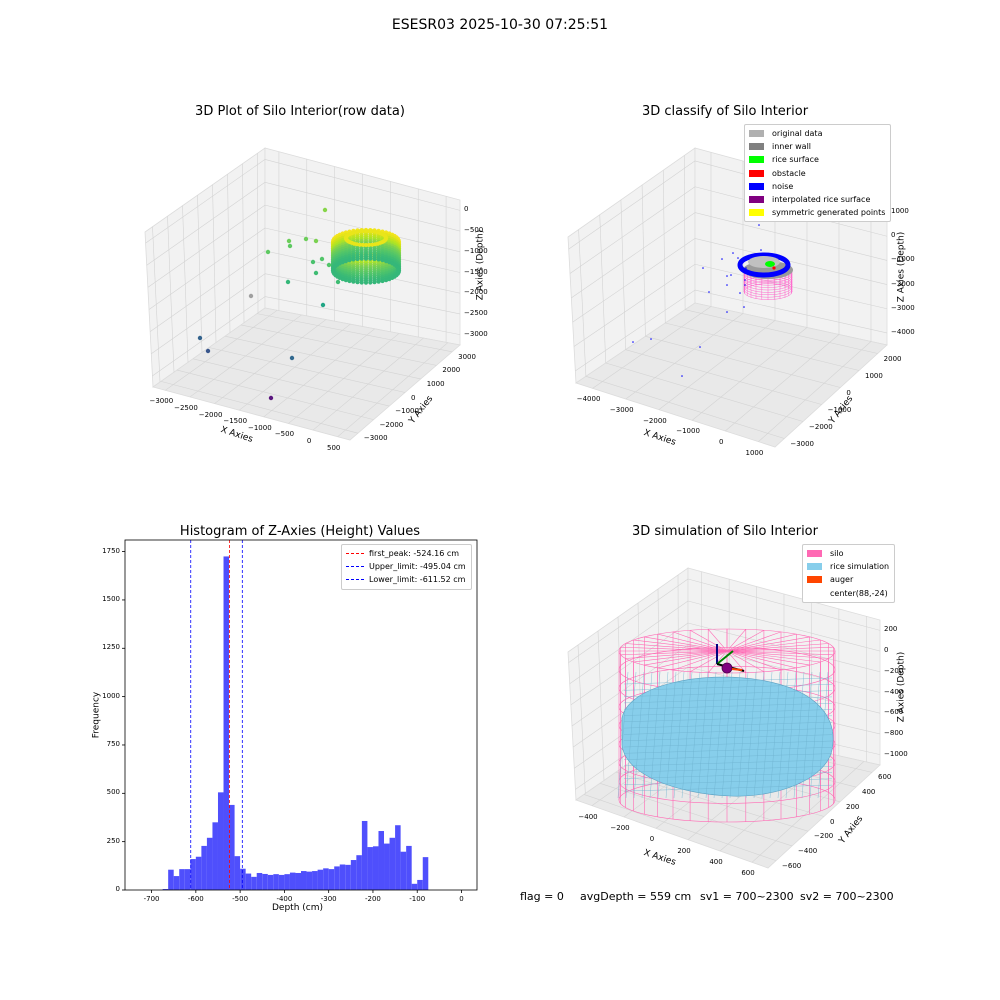  Describe the element at coordinates (903, 259) in the screenshot. I see `z-tick-label: −1000` at that location.